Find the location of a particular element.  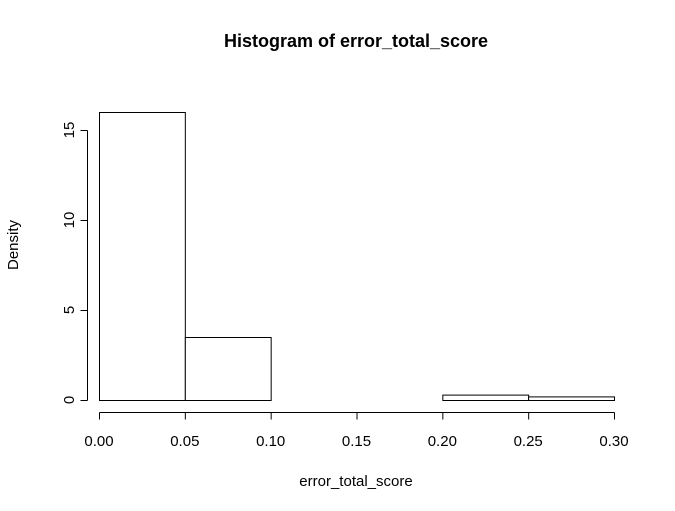

y-tick-label: 5 is located at coordinates (69, 310).